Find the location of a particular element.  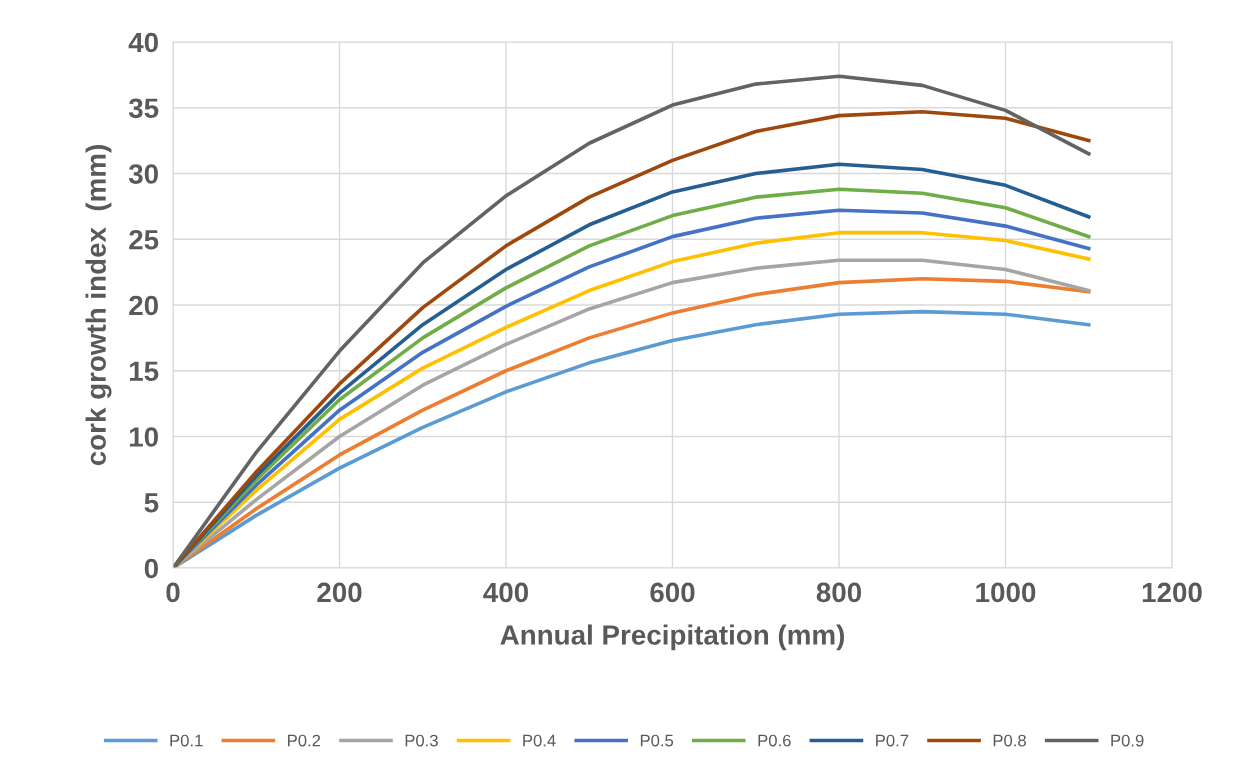

x-tick-label: 600 is located at coordinates (672, 592).